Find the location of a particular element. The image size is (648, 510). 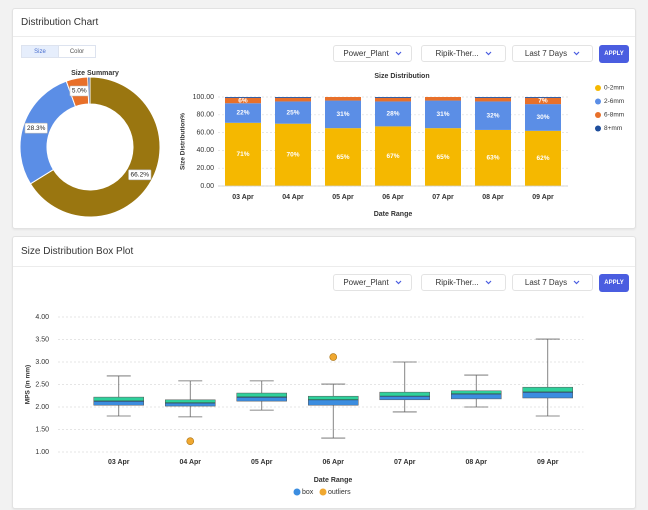

card-title: Size Distribution Box Plot is located at coordinates (77, 251).